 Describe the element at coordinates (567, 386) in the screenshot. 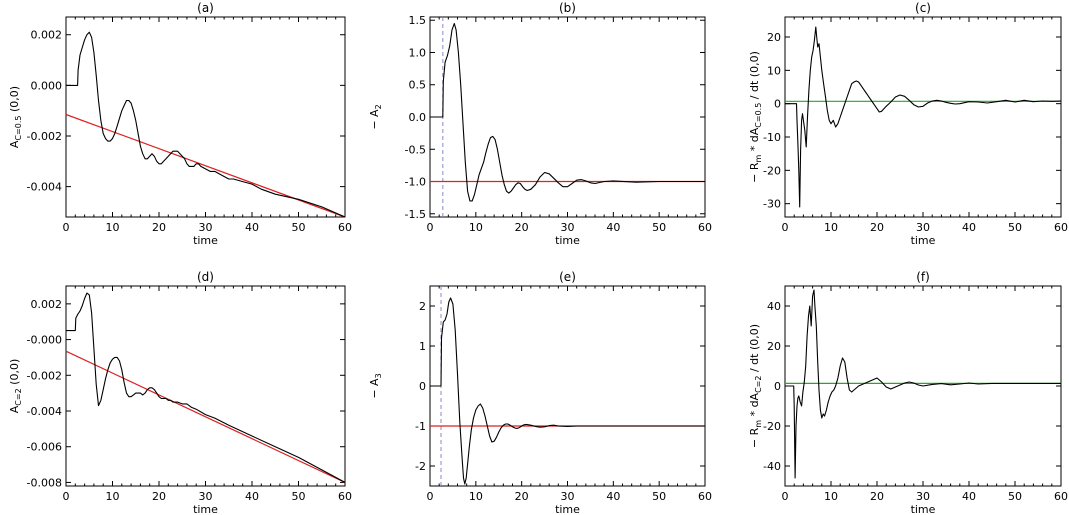

I see `chart-4-frame` at that location.